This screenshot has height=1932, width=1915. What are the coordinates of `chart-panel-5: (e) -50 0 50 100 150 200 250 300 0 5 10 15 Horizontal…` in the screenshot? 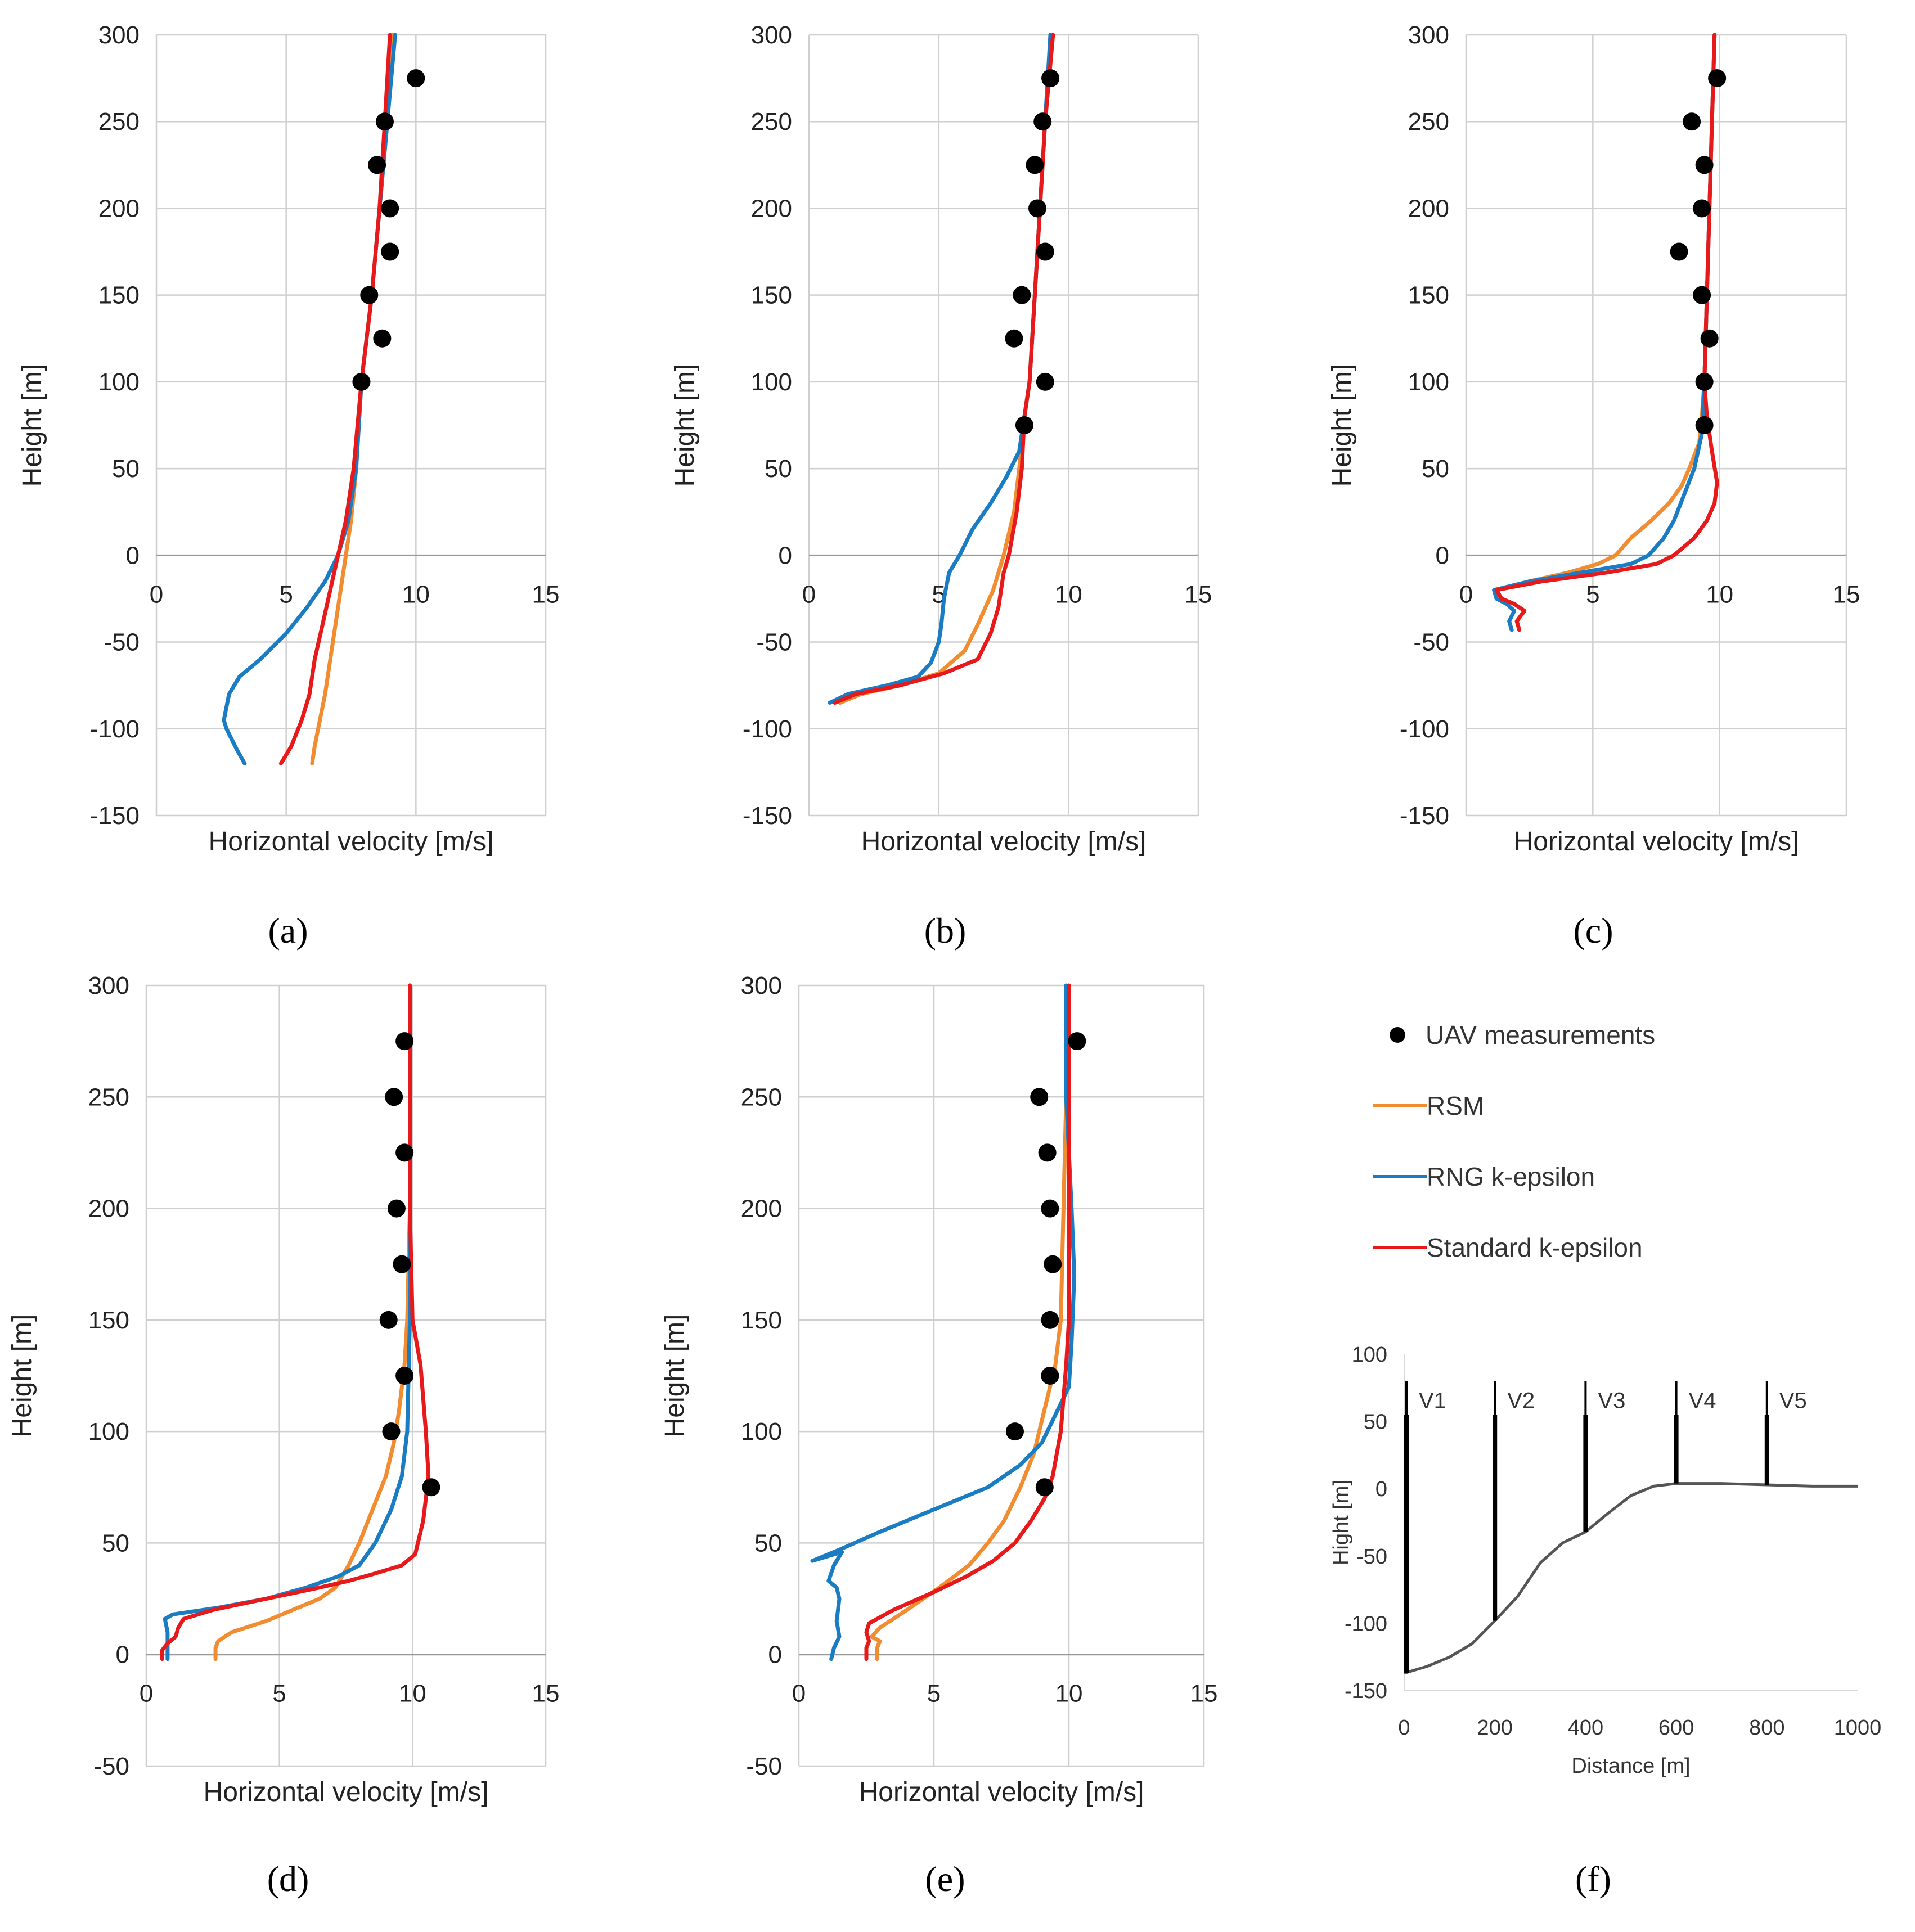 It's located at (938, 1435).